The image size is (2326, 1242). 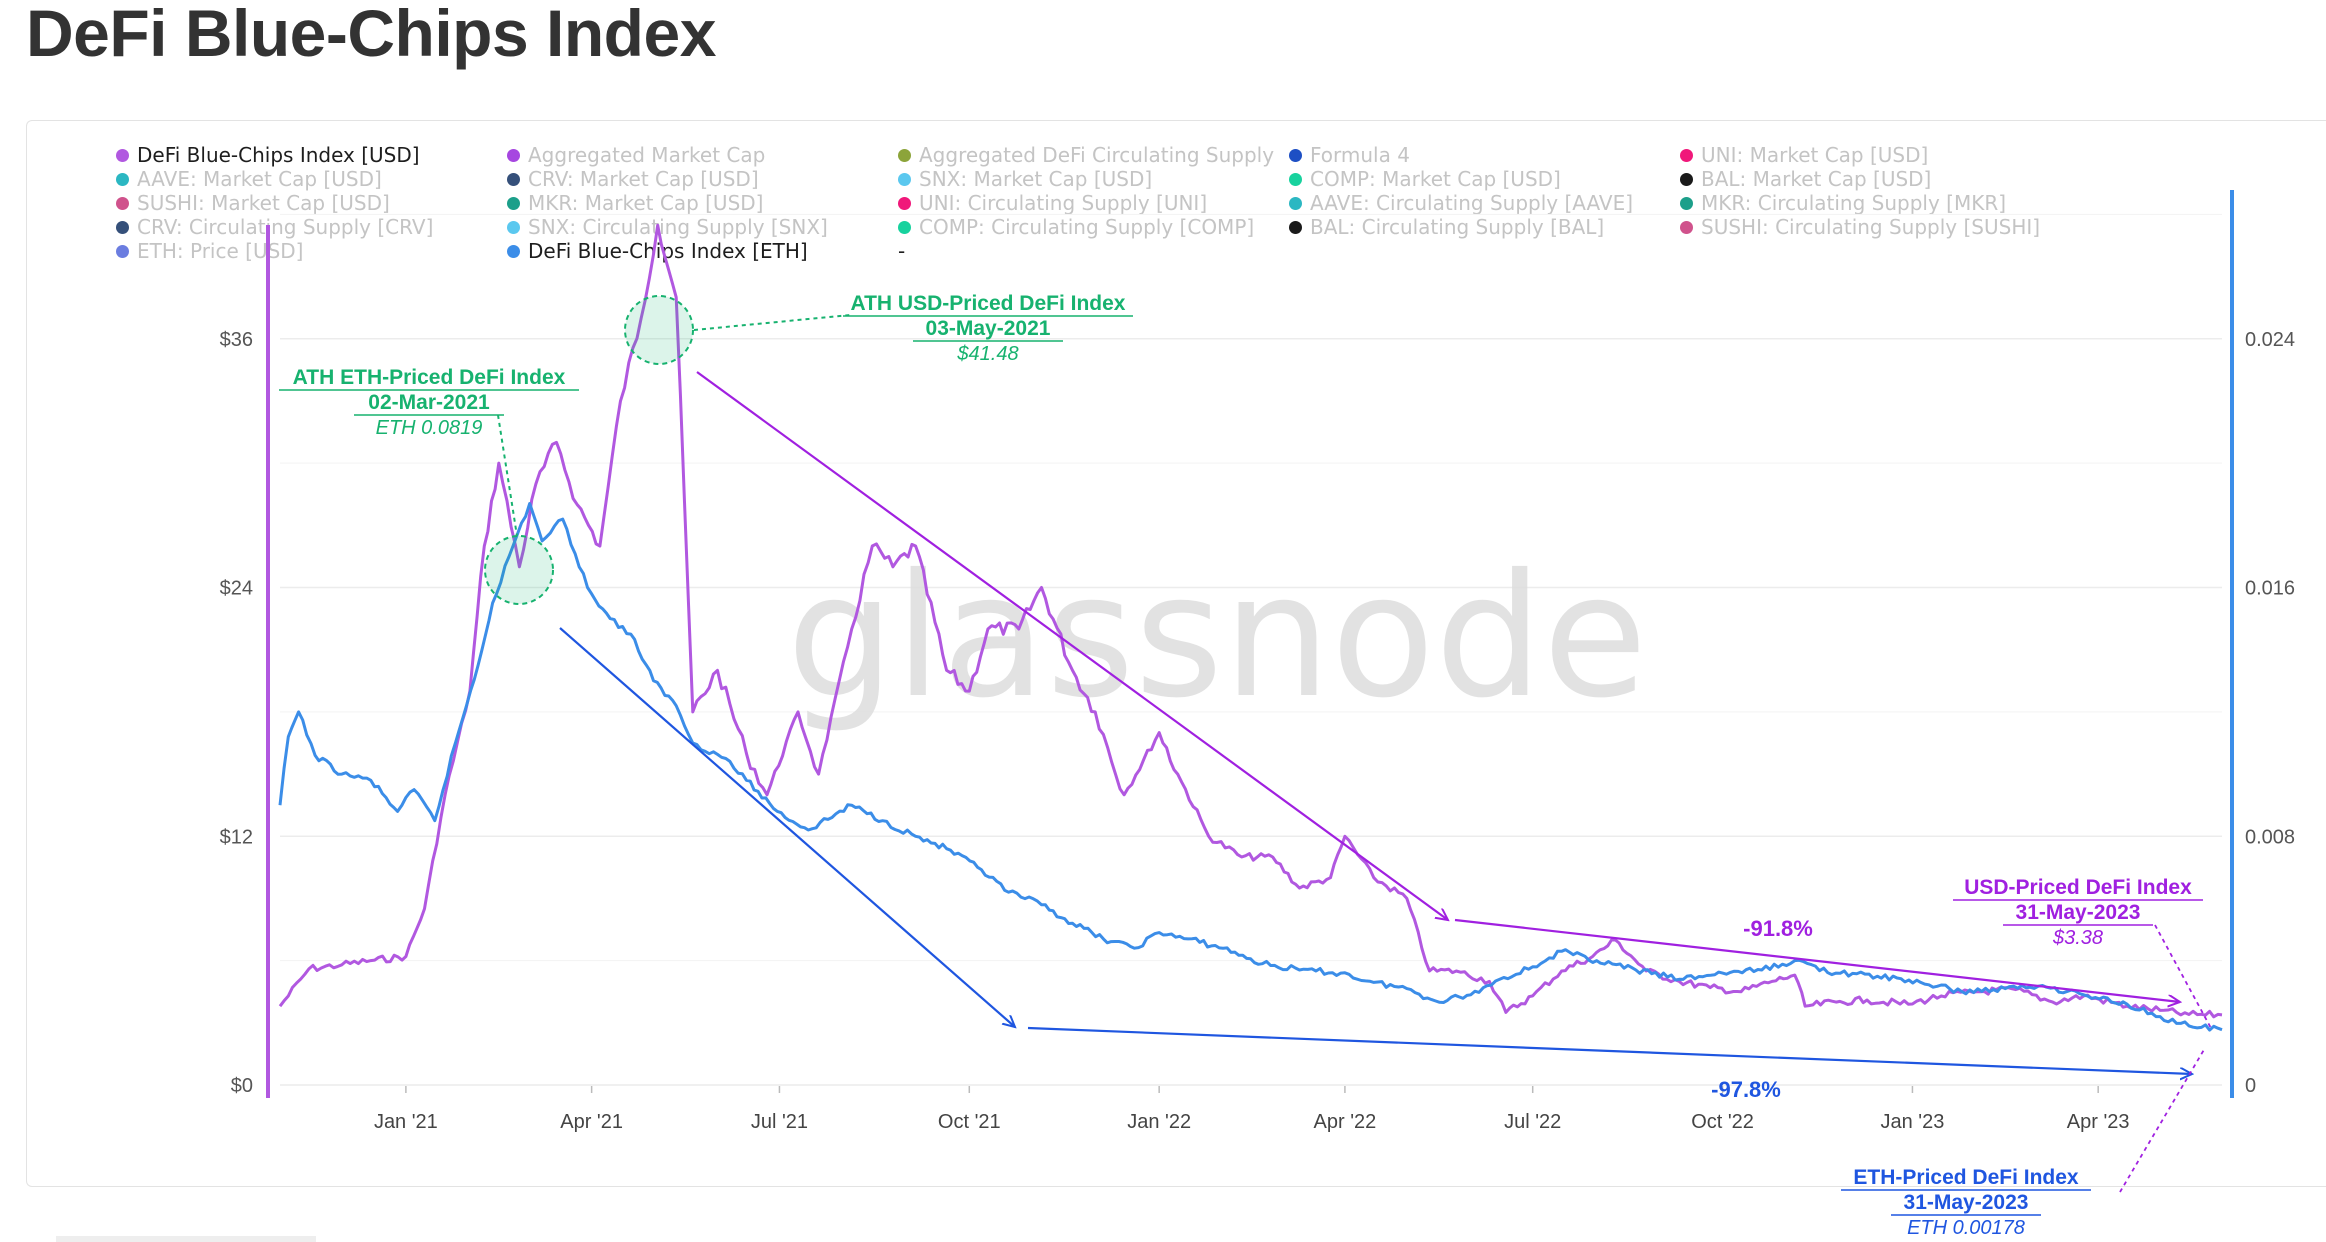 What do you see at coordinates (1817, 960) in the screenshot?
I see `trend-arrow-usd-tail` at bounding box center [1817, 960].